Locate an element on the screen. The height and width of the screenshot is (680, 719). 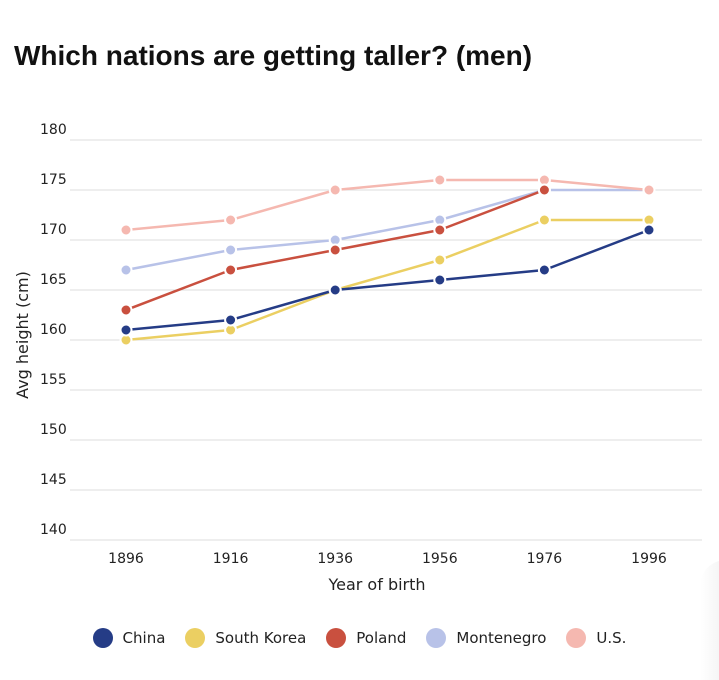
x-axis-label: Year of birth is located at coordinates (376, 584).